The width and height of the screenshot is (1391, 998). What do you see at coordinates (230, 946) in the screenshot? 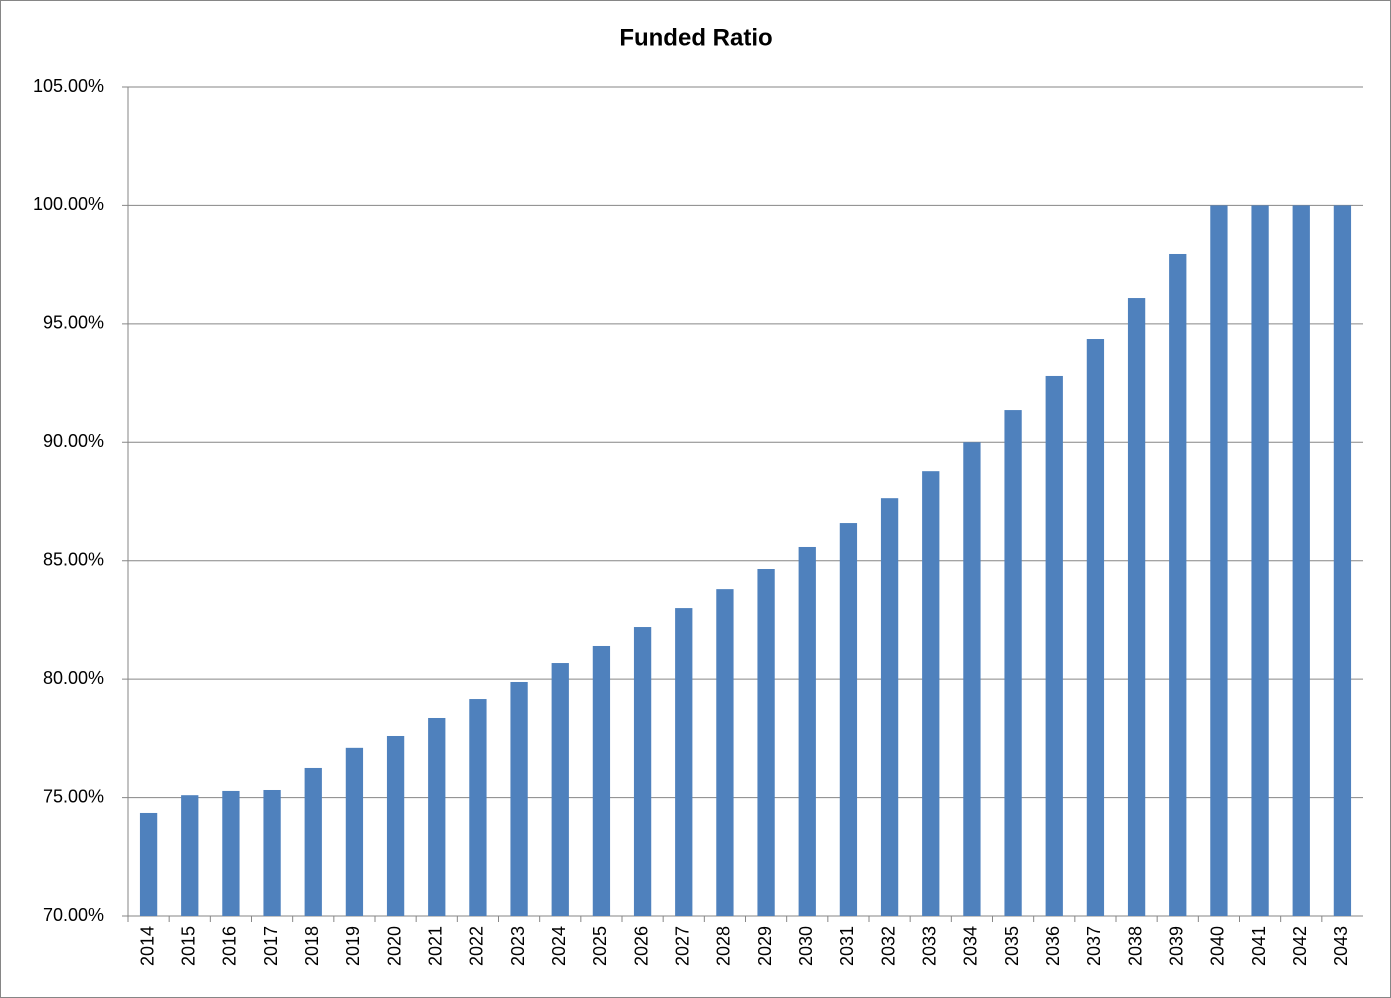
I see `x-tick-label: 2016` at bounding box center [230, 946].